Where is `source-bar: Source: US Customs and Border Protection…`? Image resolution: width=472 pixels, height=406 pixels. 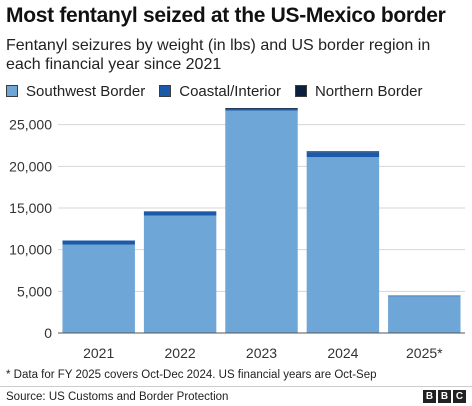
source-bar: Source: US Customs and Border Protection… is located at coordinates (236, 396).